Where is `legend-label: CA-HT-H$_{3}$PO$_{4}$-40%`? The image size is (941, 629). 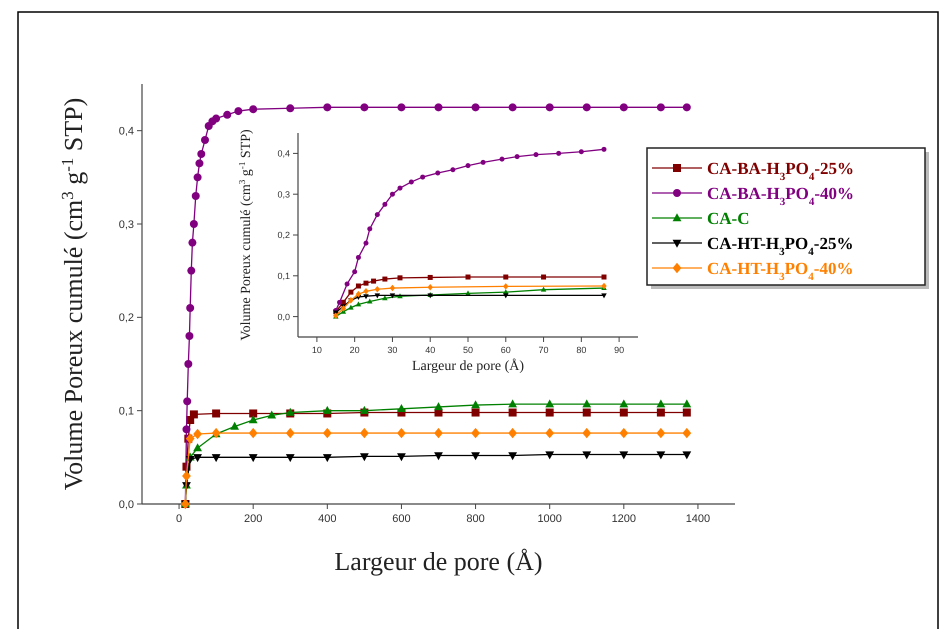 legend-label: CA-HT-H$_{3}$PO$_{4}$-40% is located at coordinates (780, 271).